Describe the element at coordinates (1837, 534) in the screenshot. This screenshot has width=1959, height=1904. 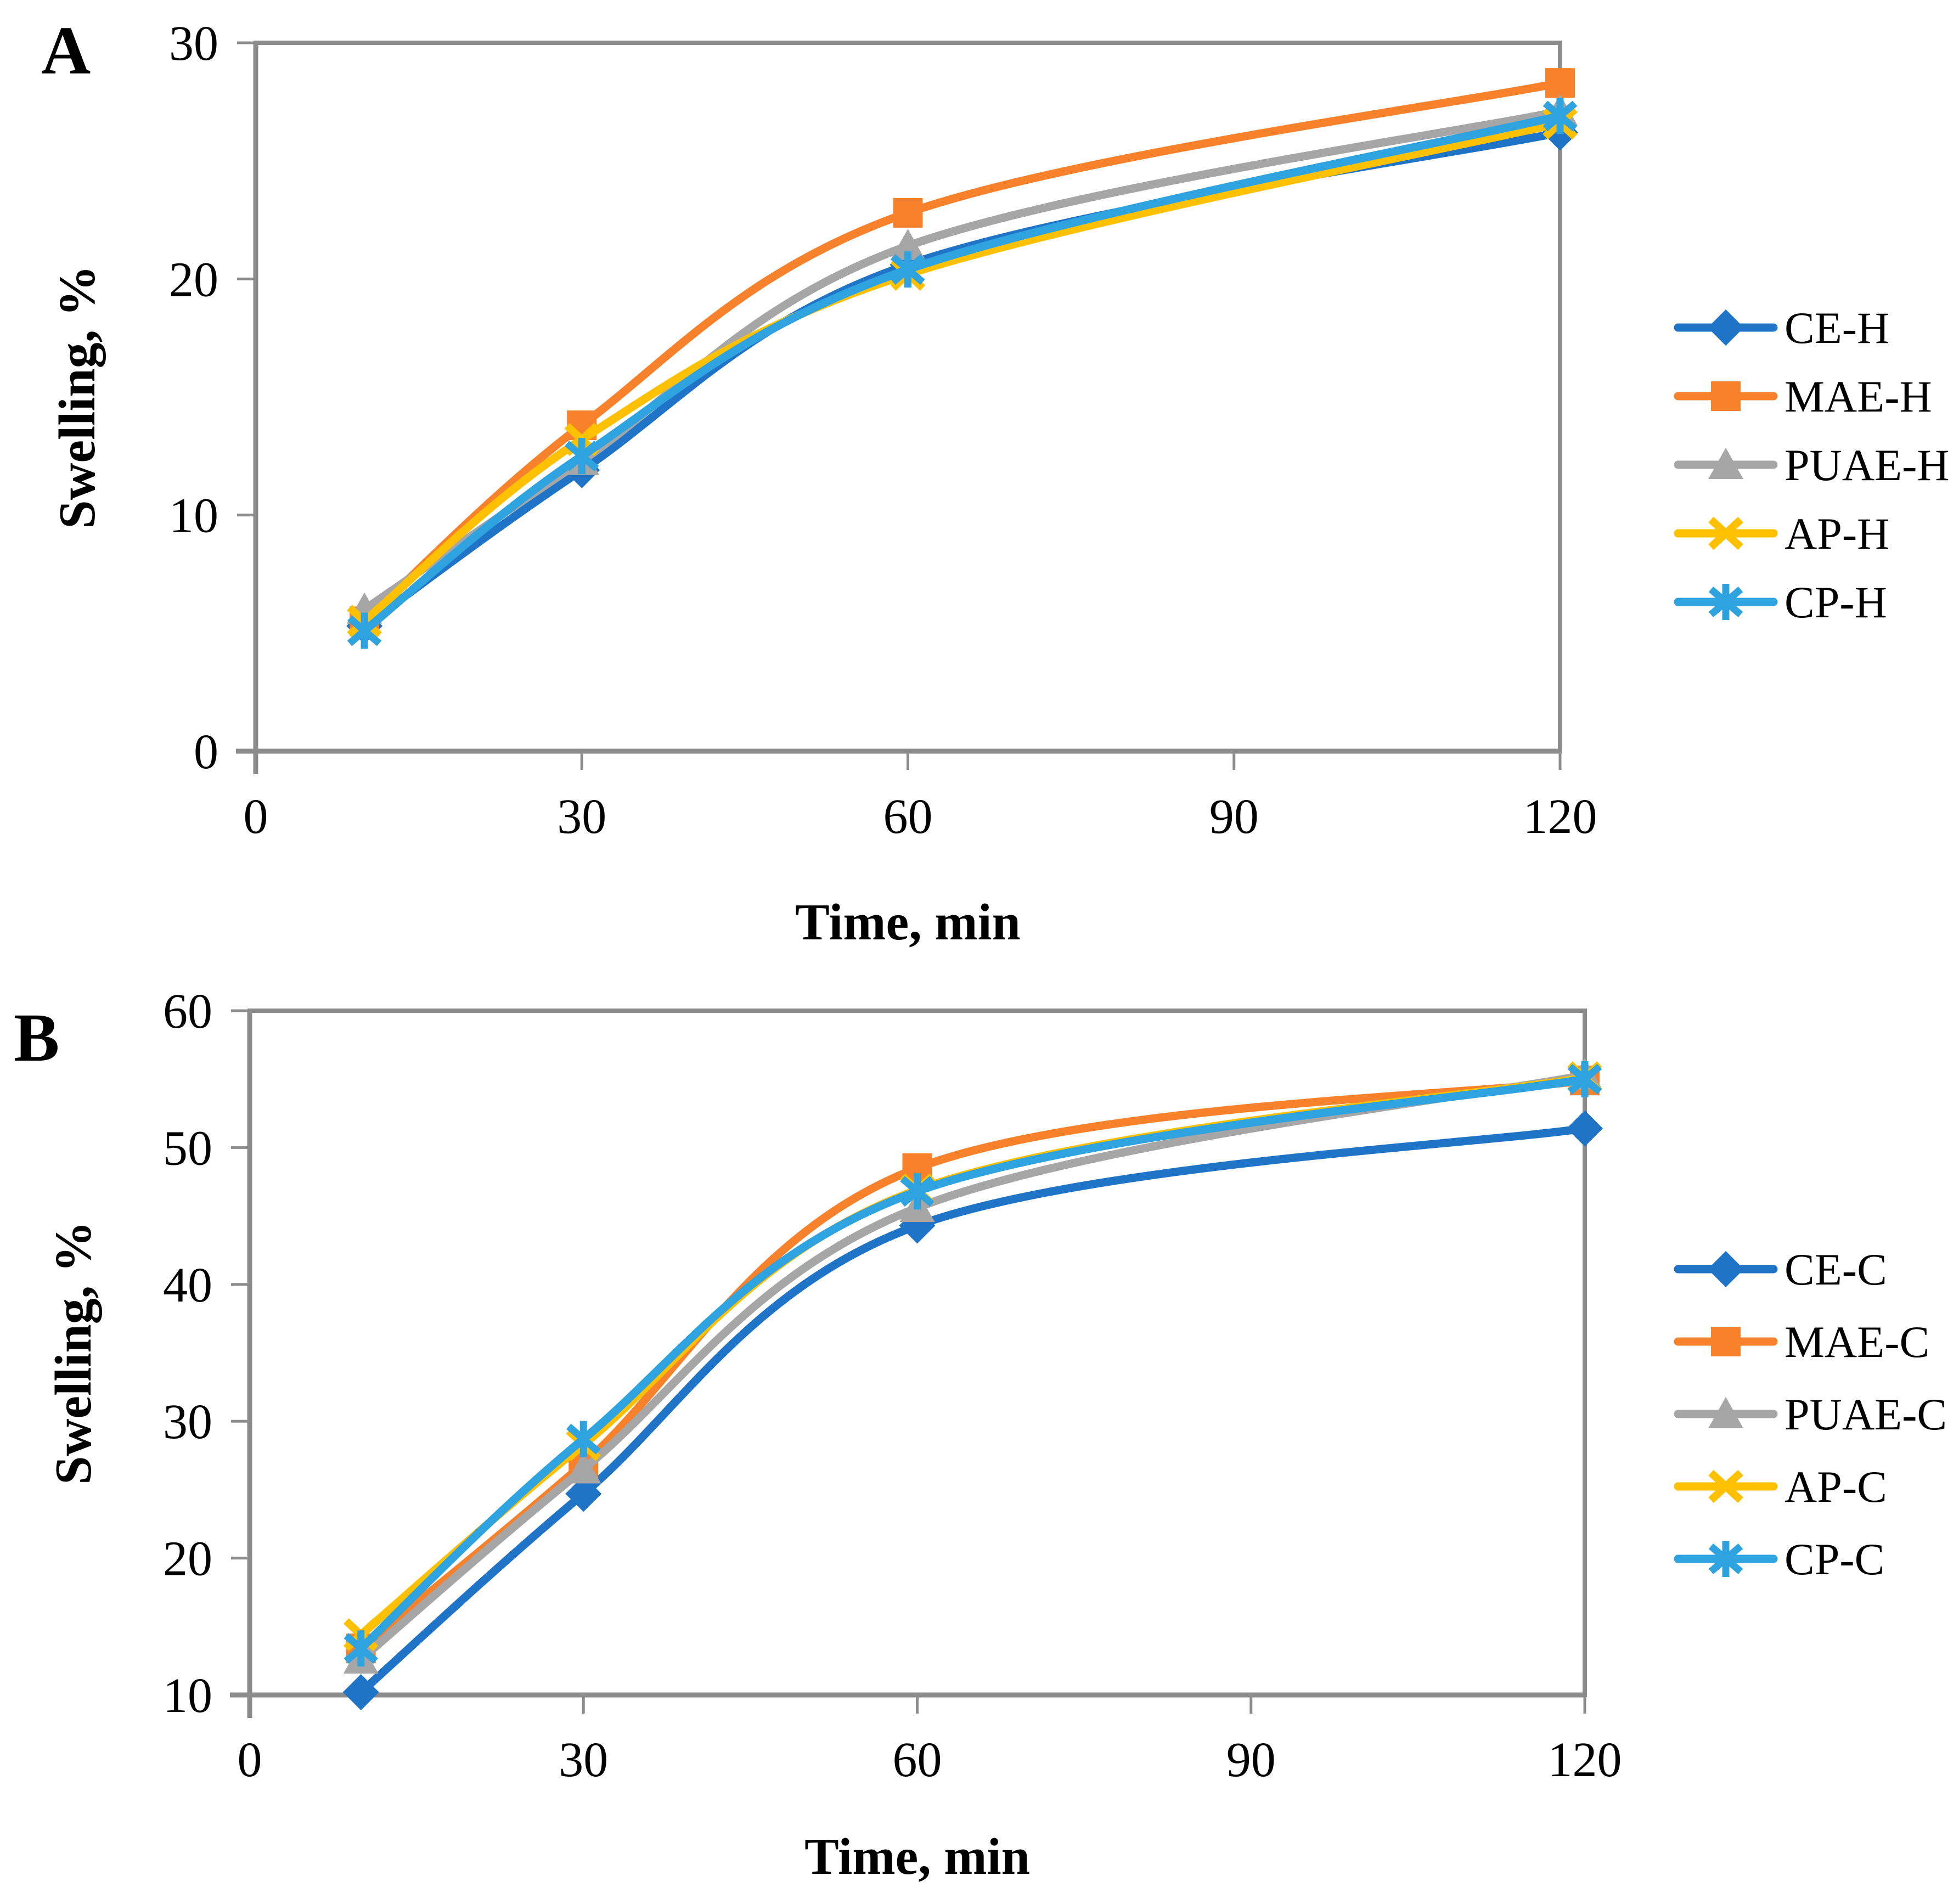
I see `legend-label: AP-H` at that location.